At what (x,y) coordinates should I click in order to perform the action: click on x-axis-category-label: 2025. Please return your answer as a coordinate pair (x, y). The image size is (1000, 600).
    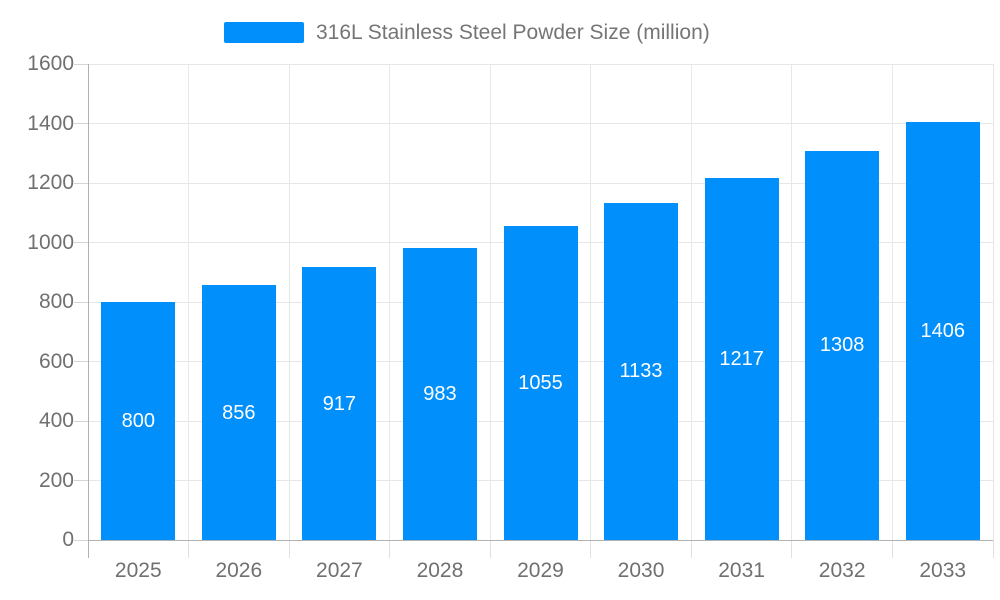
    Looking at the image, I should click on (138, 570).